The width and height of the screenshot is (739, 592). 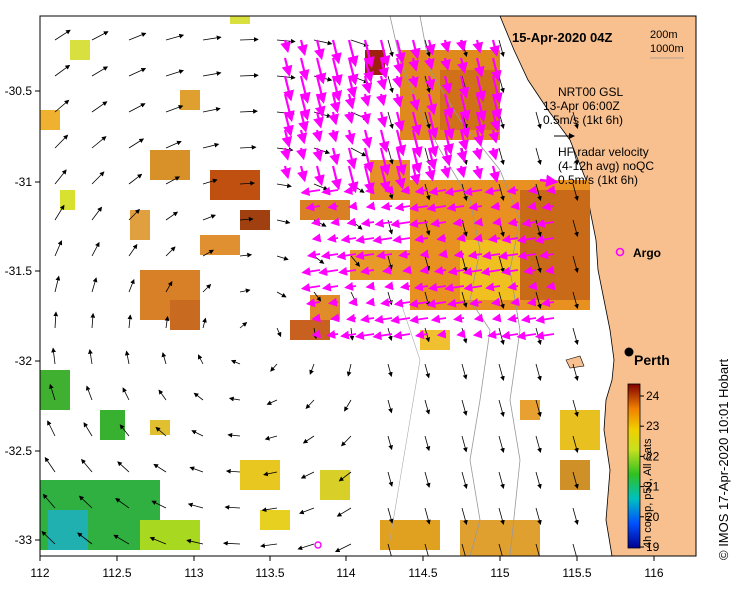 What do you see at coordinates (24, 361) in the screenshot?
I see `y-tick-label: -32` at bounding box center [24, 361].